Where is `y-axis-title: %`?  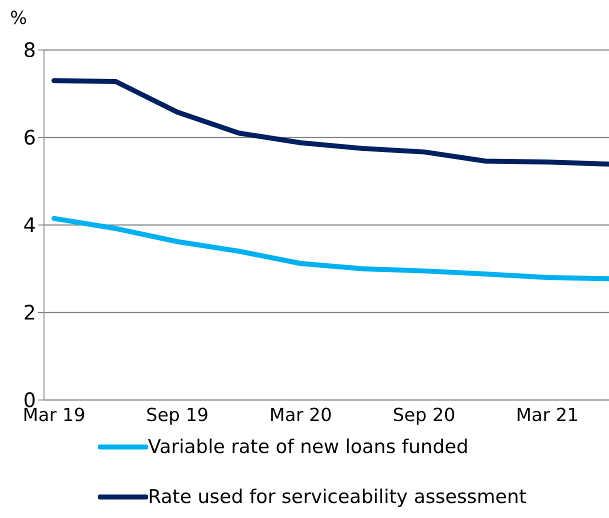
y-axis-title: % is located at coordinates (19, 18).